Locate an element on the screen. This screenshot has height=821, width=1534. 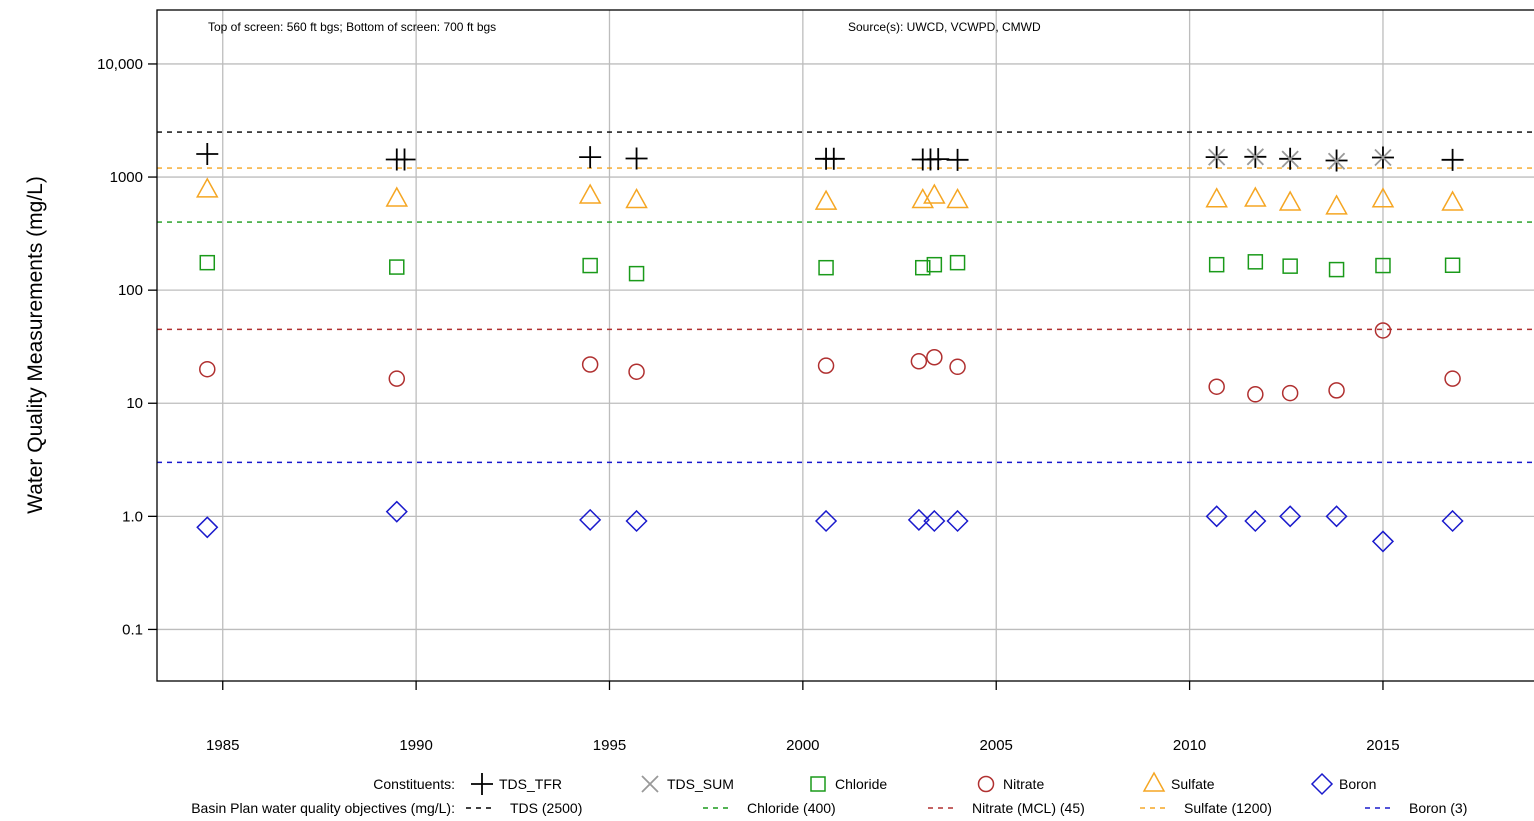
legend-marker-nitrate is located at coordinates (986, 784).